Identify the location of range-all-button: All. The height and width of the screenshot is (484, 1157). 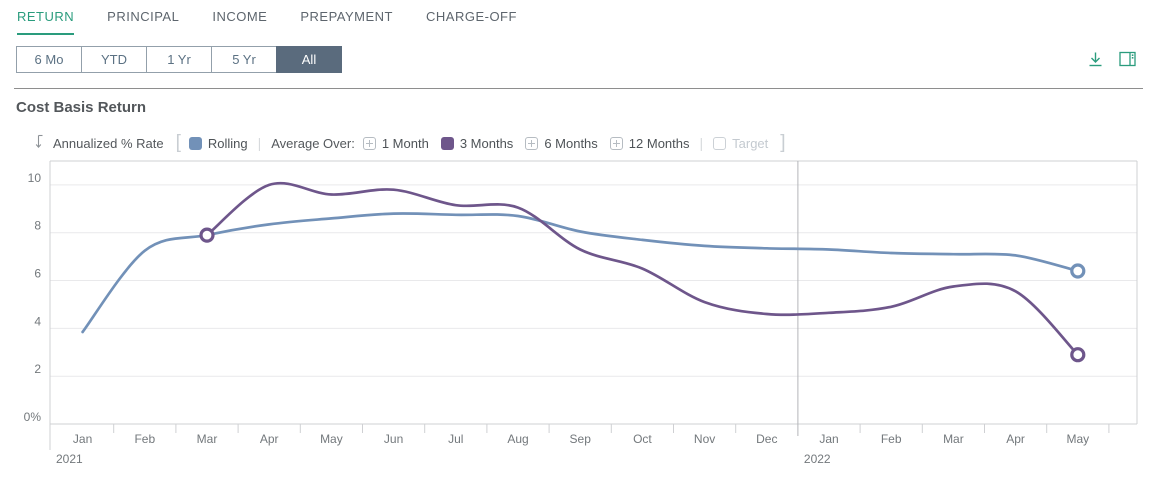
(309, 59).